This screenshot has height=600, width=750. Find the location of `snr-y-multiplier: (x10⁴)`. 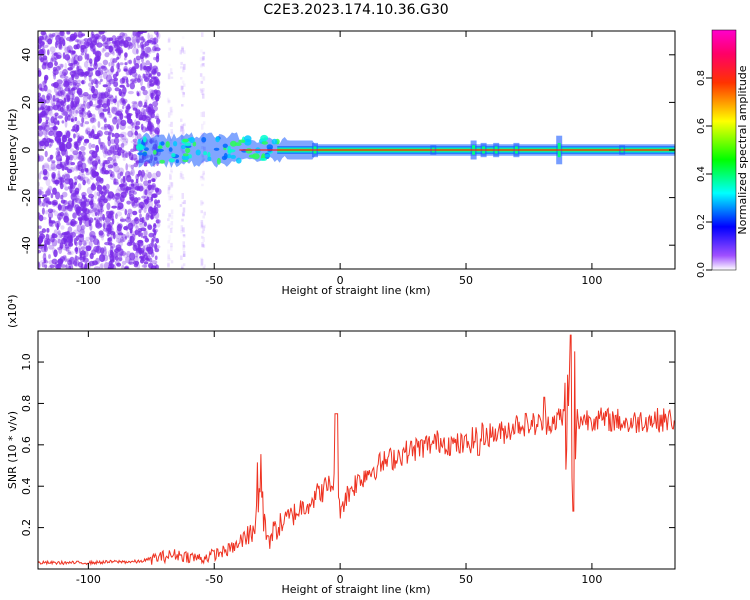

snr-y-multiplier: (x10⁴) is located at coordinates (12, 312).